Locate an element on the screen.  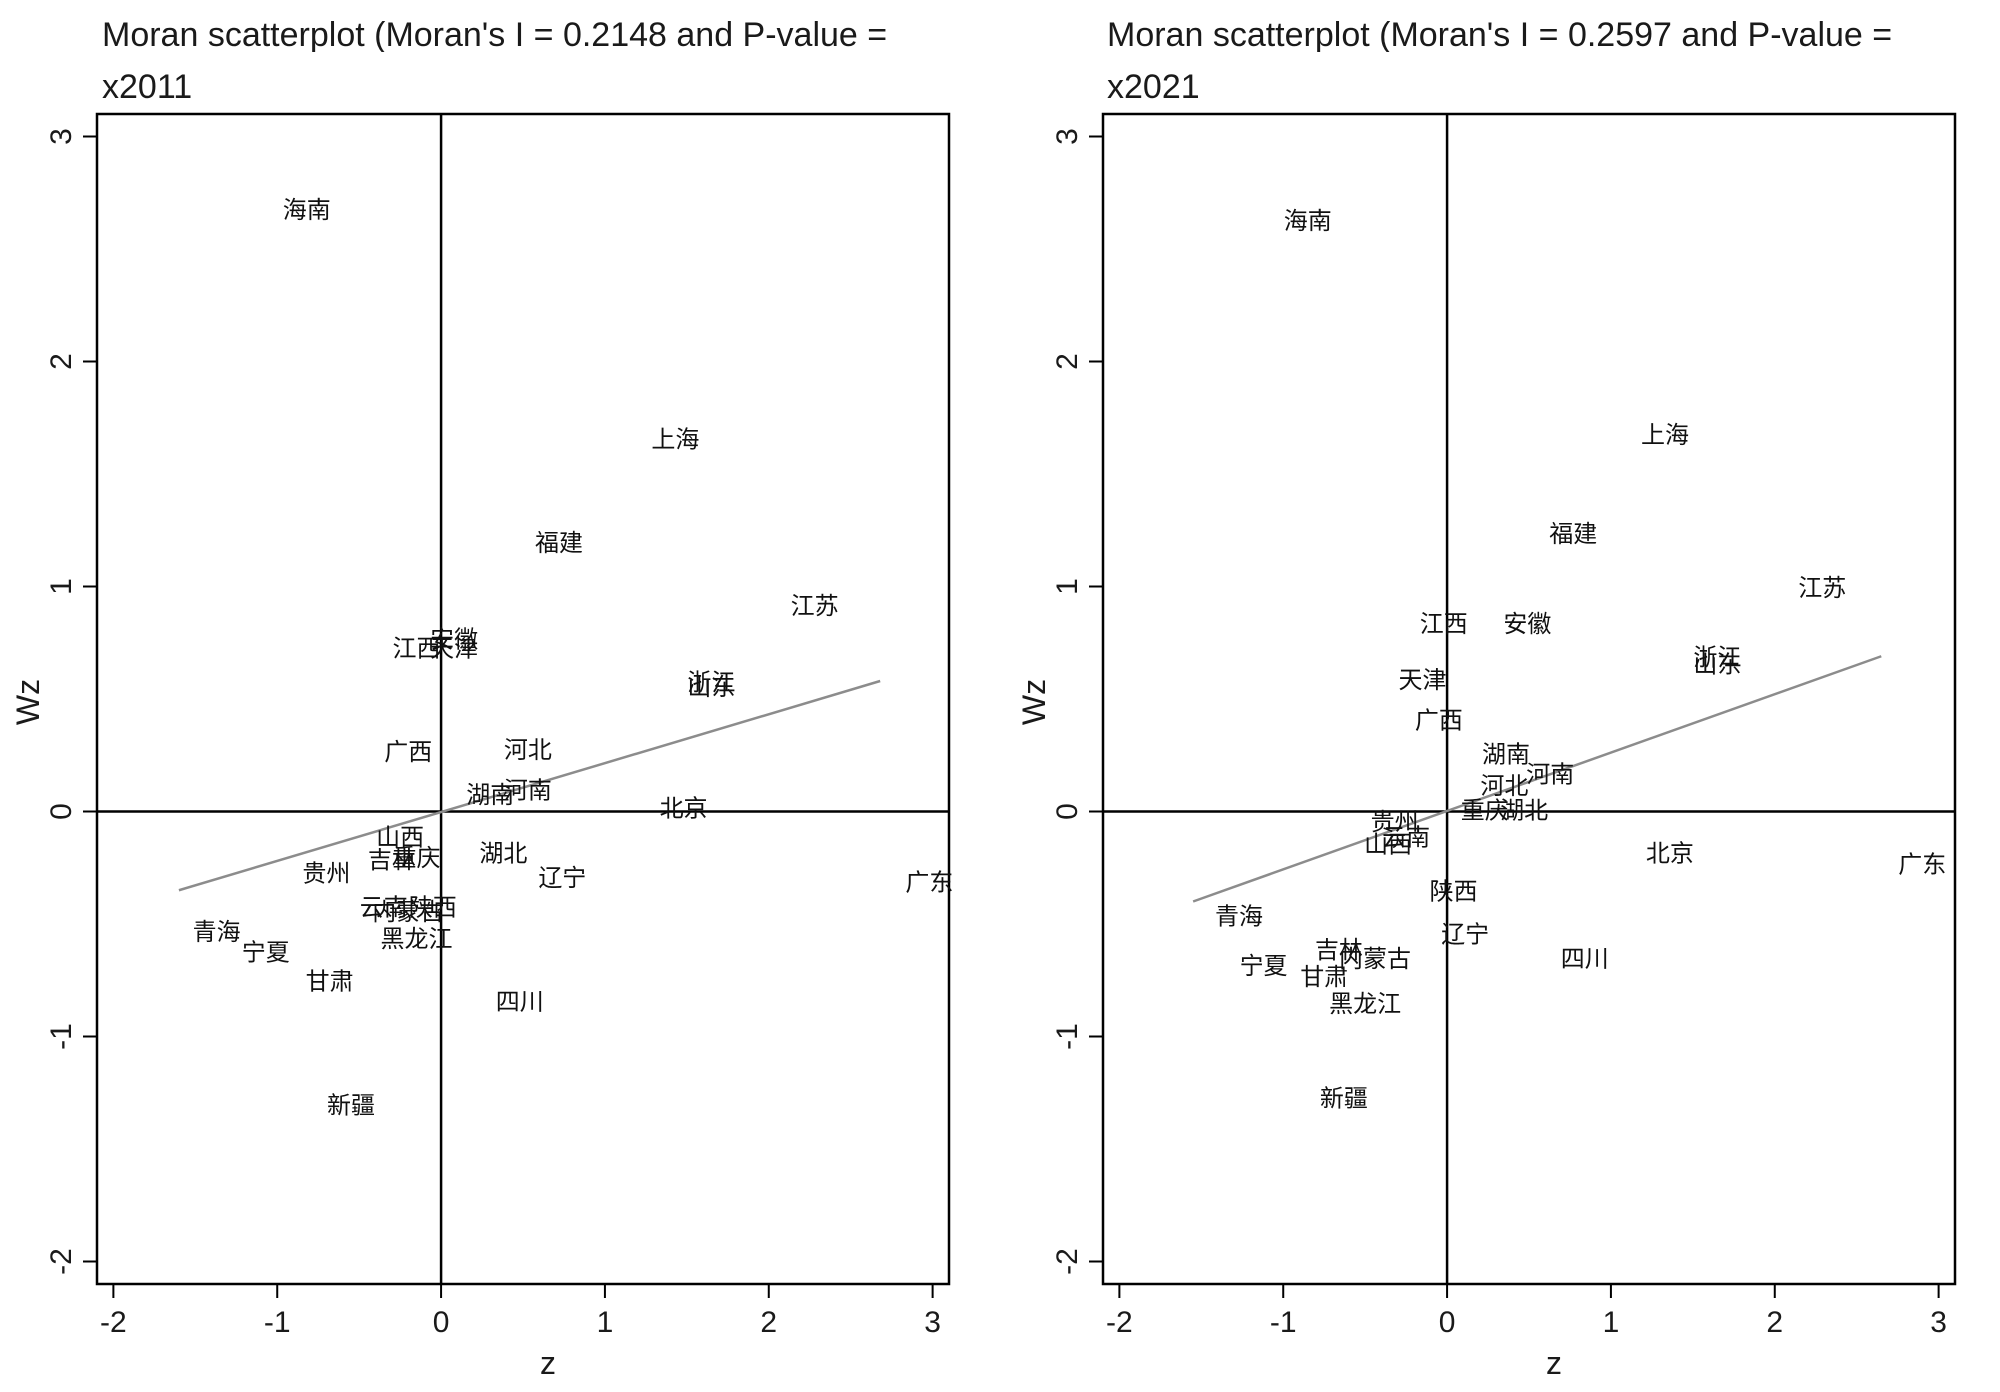
panel-subtitle-right: x2021 is located at coordinates (1153, 87).